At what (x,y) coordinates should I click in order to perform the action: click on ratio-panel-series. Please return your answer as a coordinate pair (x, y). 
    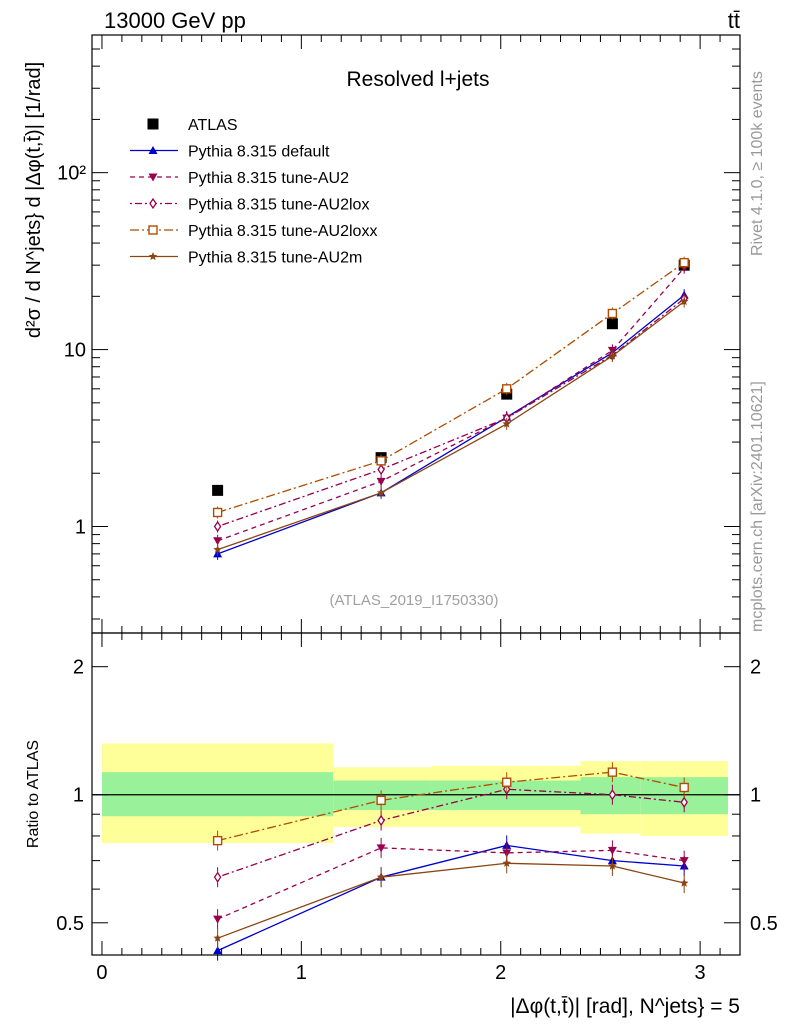
    Looking at the image, I should click on (450, 861).